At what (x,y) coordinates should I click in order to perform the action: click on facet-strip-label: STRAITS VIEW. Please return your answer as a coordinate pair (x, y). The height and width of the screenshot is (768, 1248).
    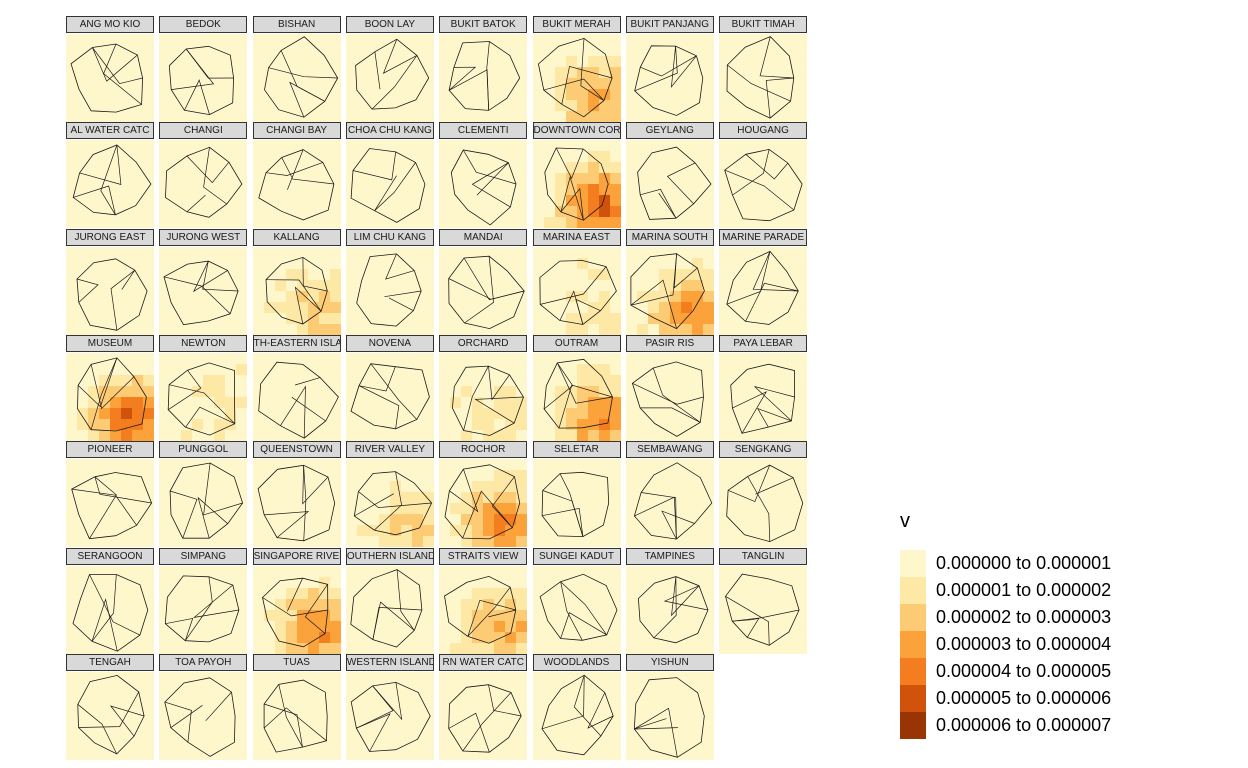
    Looking at the image, I should click on (483, 556).